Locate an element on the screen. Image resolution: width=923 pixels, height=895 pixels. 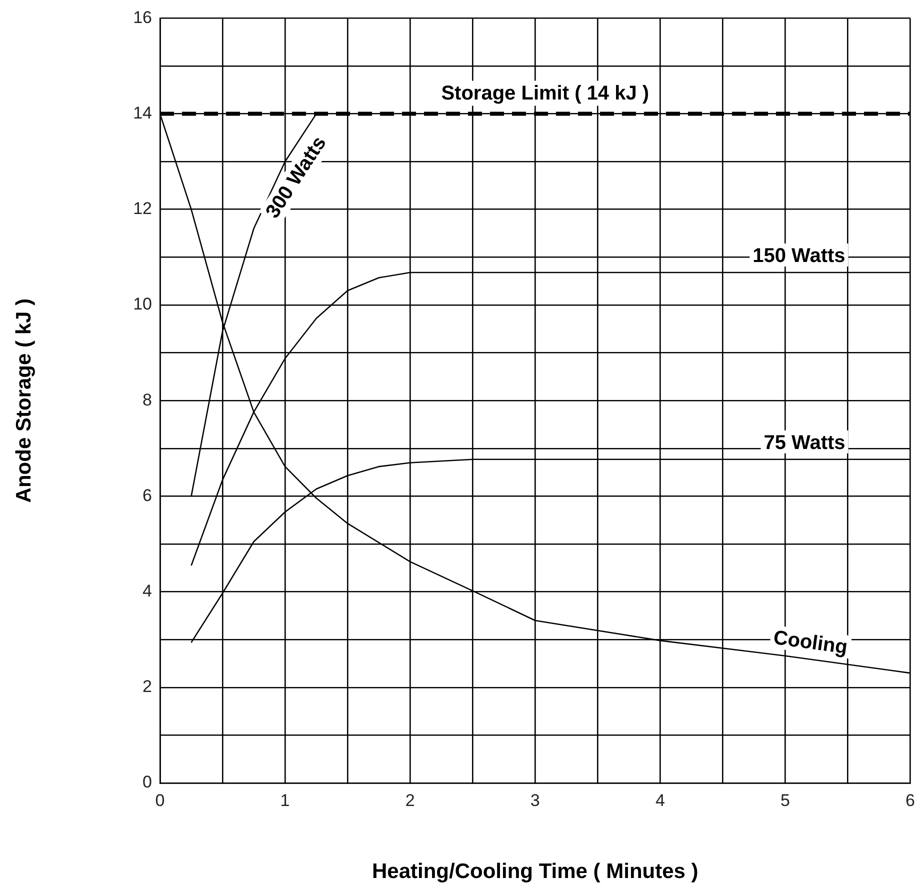
y-tick-label: 2 is located at coordinates (147, 686).